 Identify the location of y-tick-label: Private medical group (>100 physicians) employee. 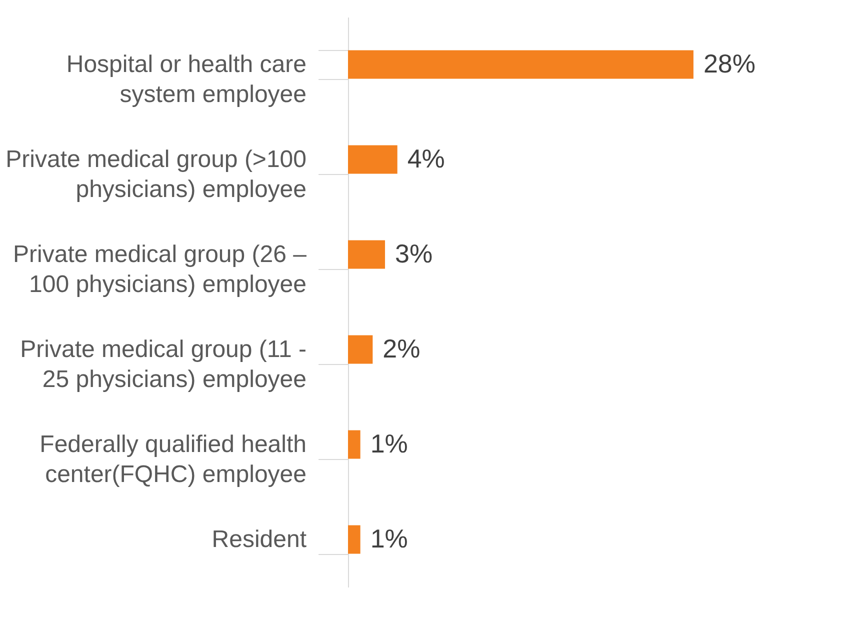
(156, 174).